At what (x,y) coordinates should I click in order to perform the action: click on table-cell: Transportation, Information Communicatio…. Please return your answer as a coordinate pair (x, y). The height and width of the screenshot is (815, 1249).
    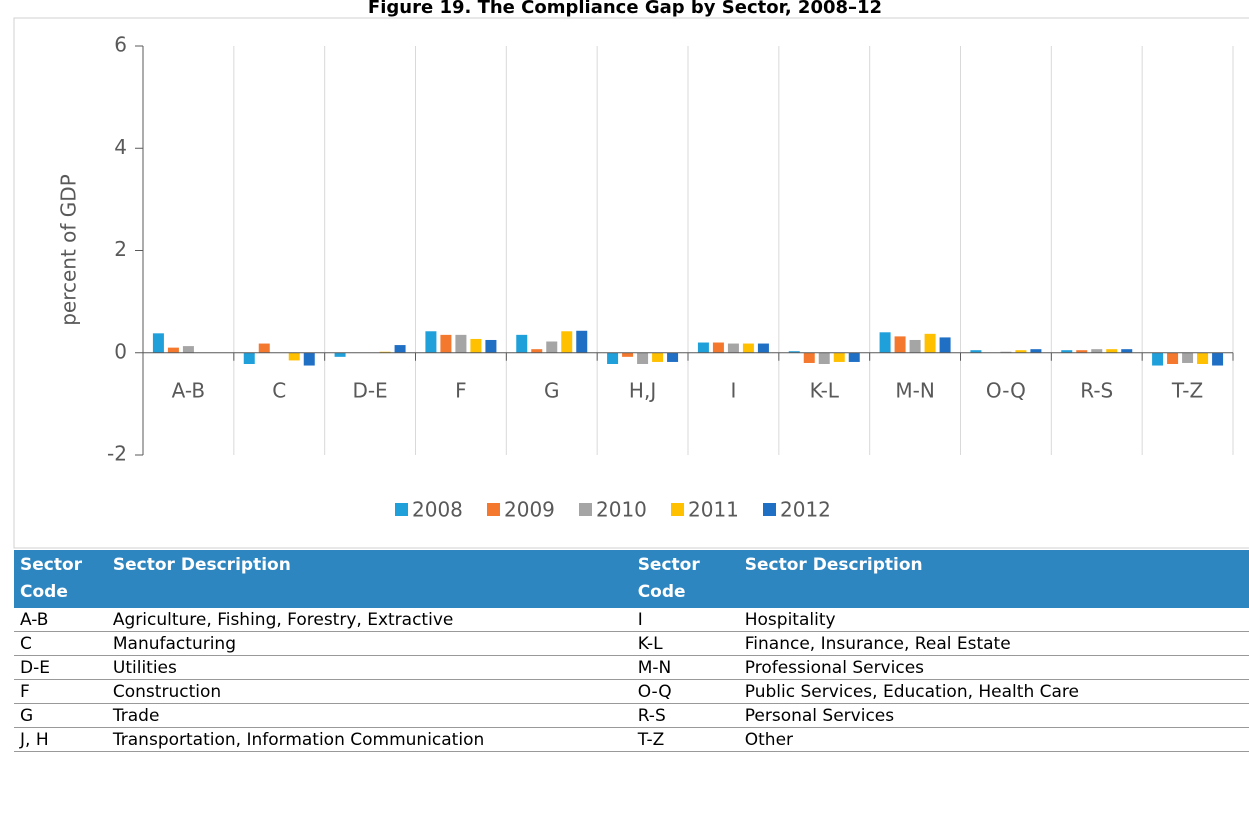
    Looking at the image, I should click on (369, 739).